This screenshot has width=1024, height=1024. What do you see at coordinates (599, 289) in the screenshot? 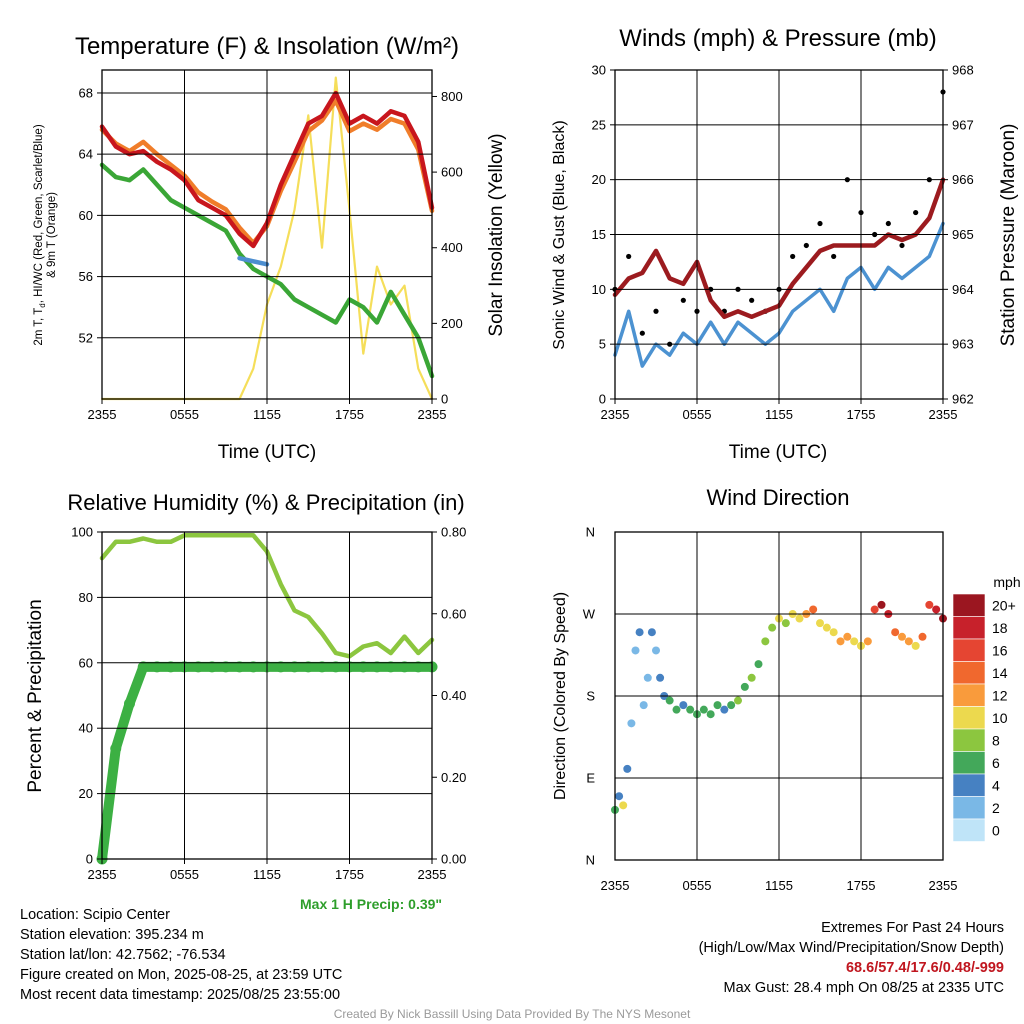
I see `wind-ytick-label: 10` at bounding box center [599, 289].